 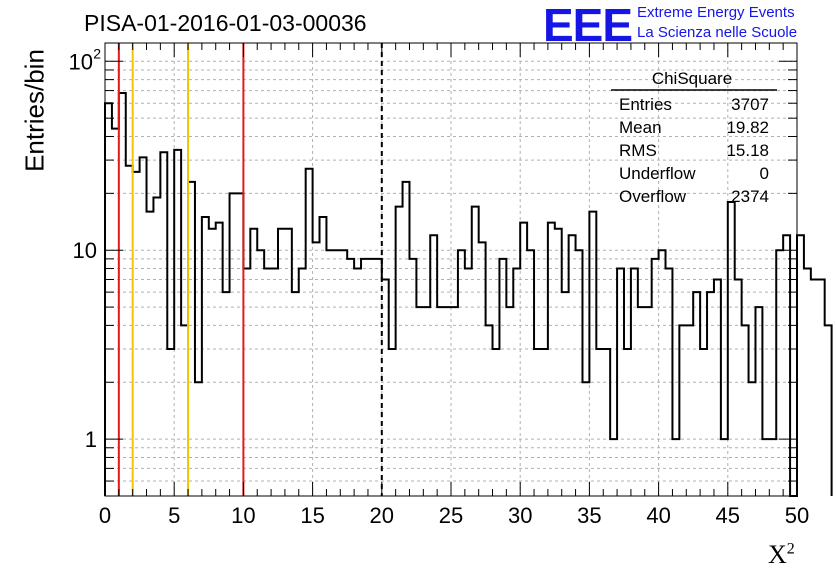 What do you see at coordinates (382, 515) in the screenshot?
I see `x-tick-label: 20` at bounding box center [382, 515].